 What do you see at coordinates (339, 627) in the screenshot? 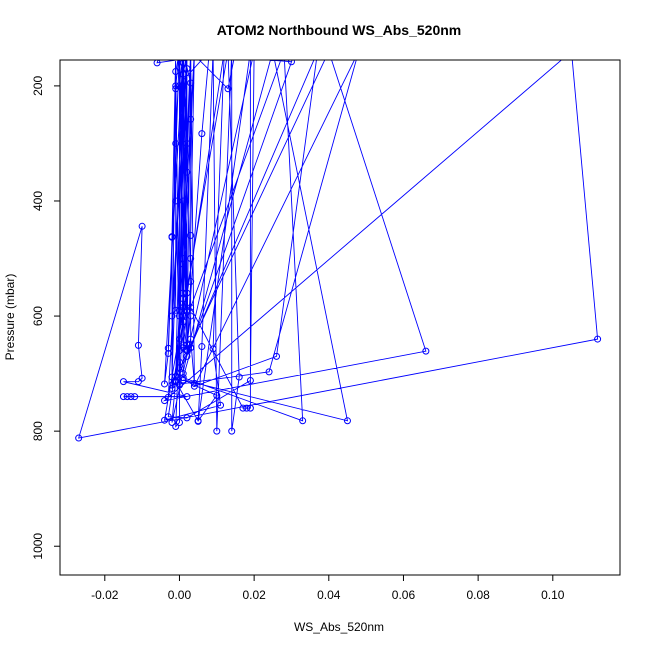
I see `x-axis-label: WS_Abs_520nm` at bounding box center [339, 627].